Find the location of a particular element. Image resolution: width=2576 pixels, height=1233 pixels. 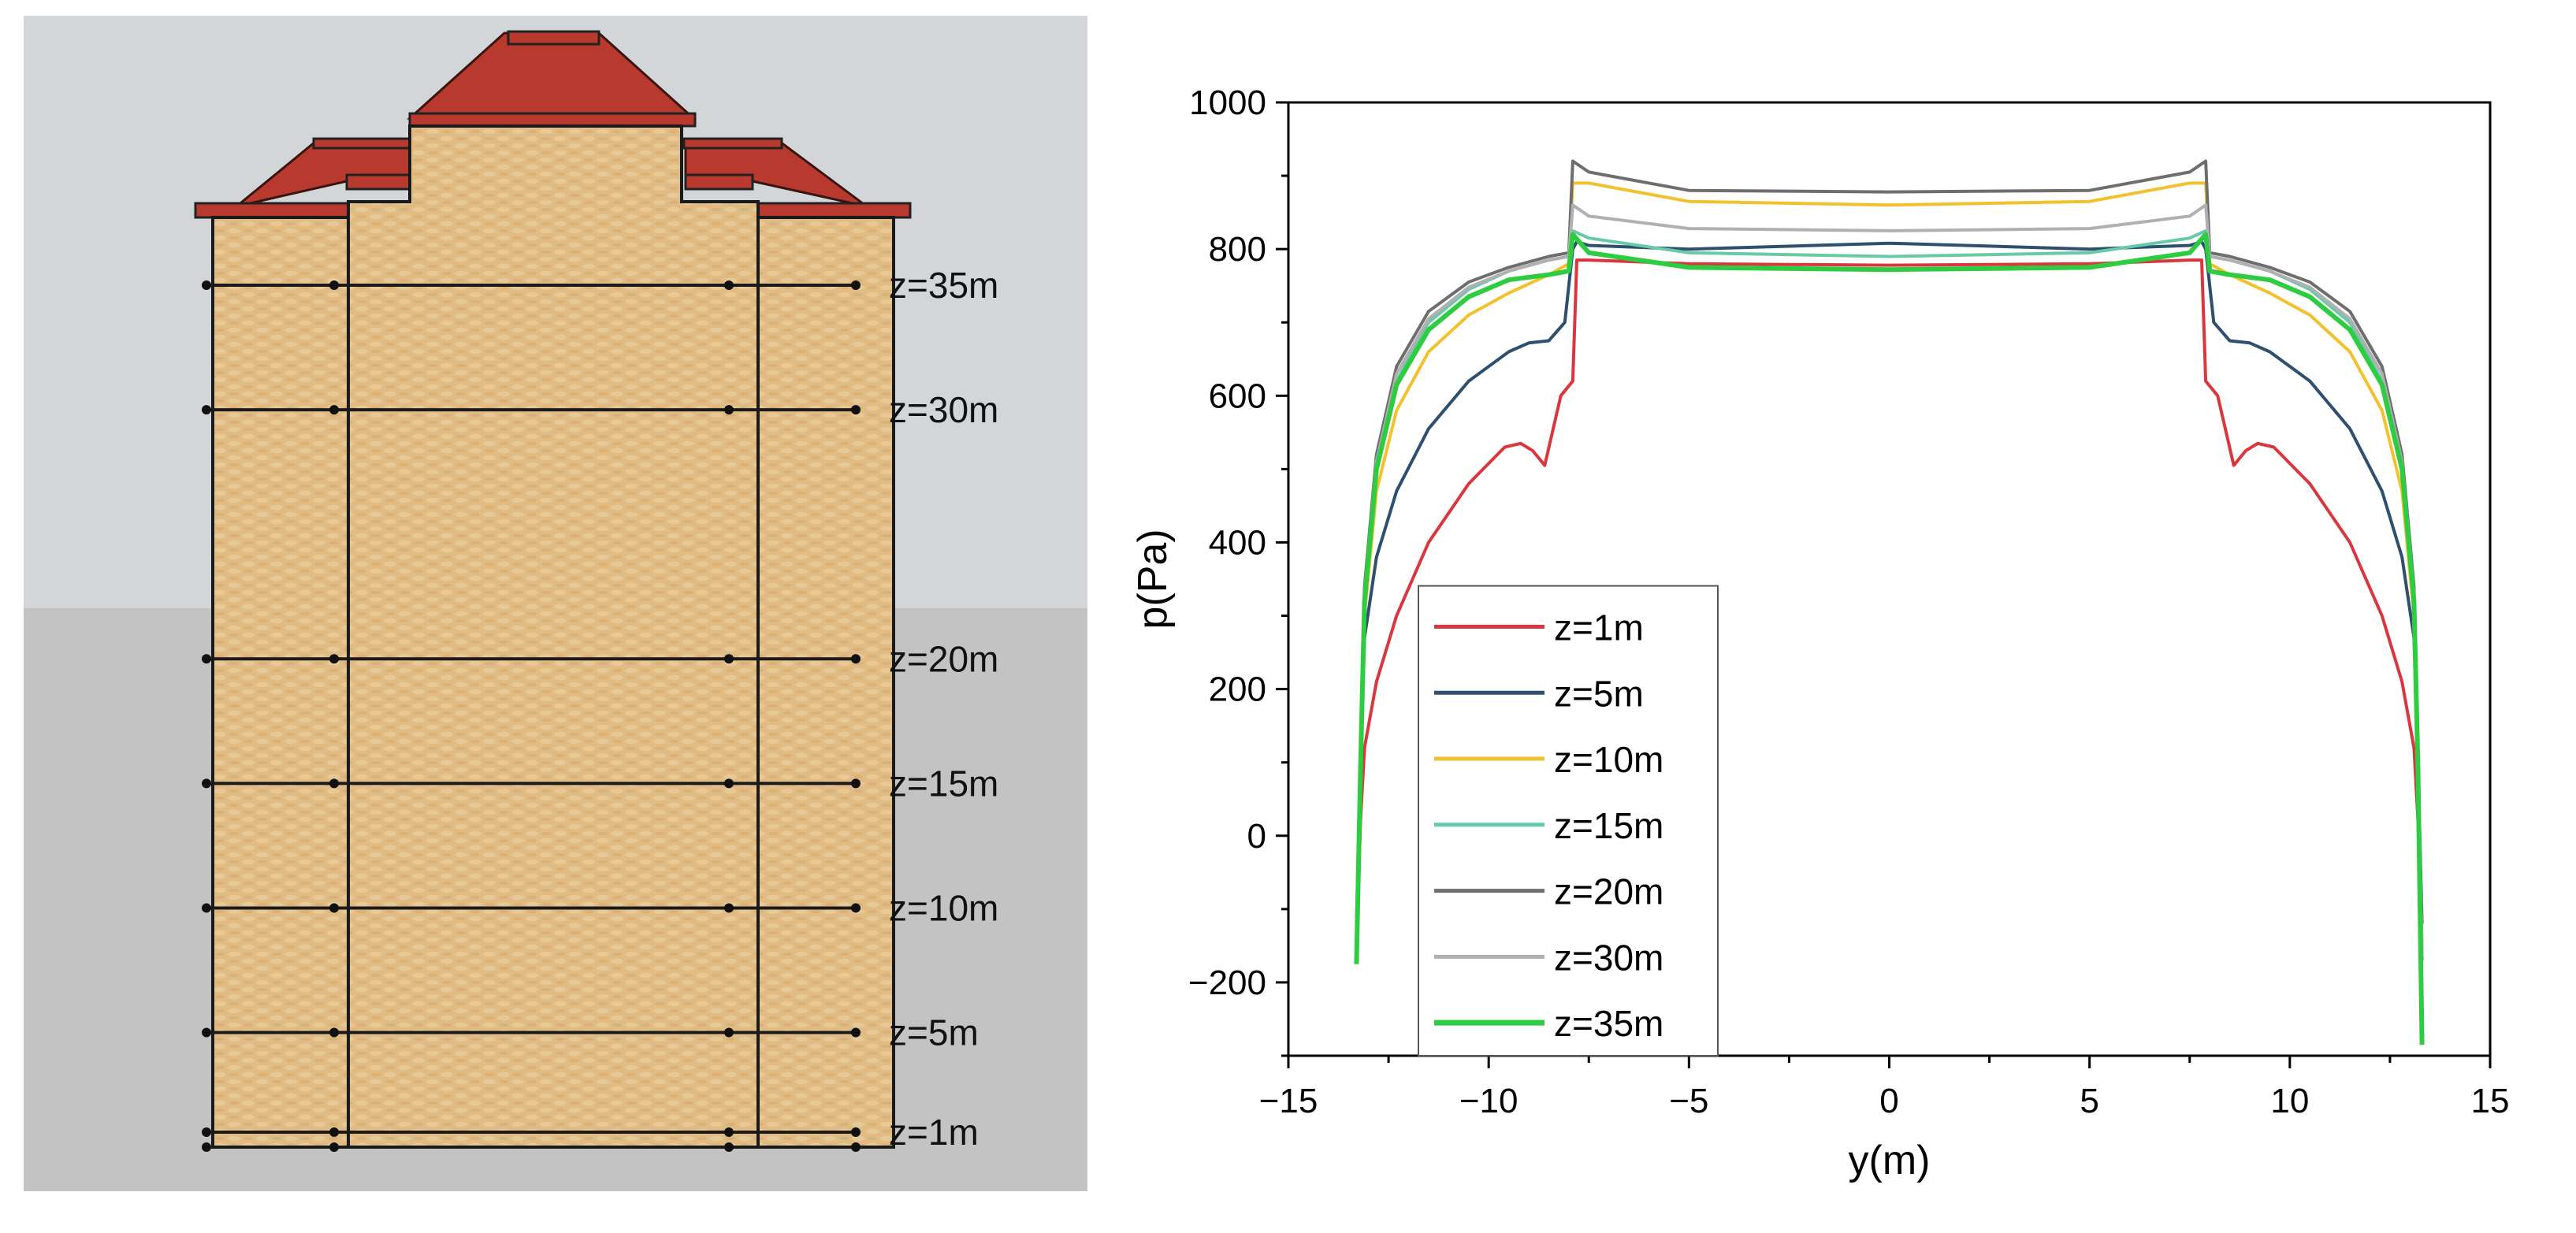

legend-label: z=30m is located at coordinates (1608, 957).